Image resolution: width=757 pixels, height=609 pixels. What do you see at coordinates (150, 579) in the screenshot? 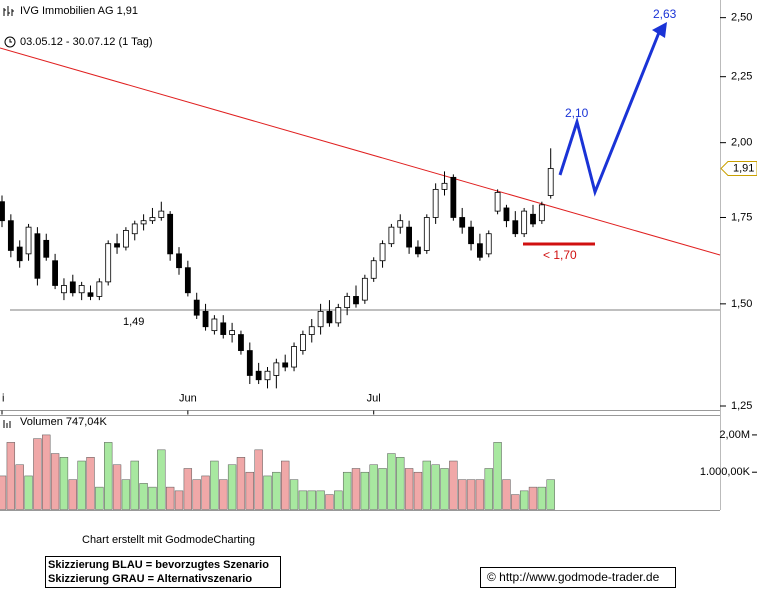
I see `legend-line: Skizzierung GRAU = Alternativszenario` at bounding box center [150, 579].